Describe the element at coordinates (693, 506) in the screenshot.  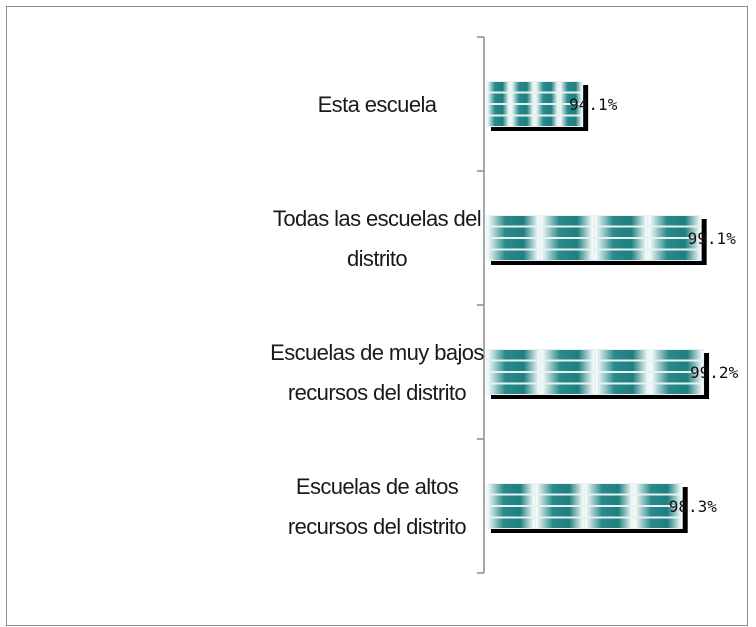
I see `value-label: 98.3%` at that location.